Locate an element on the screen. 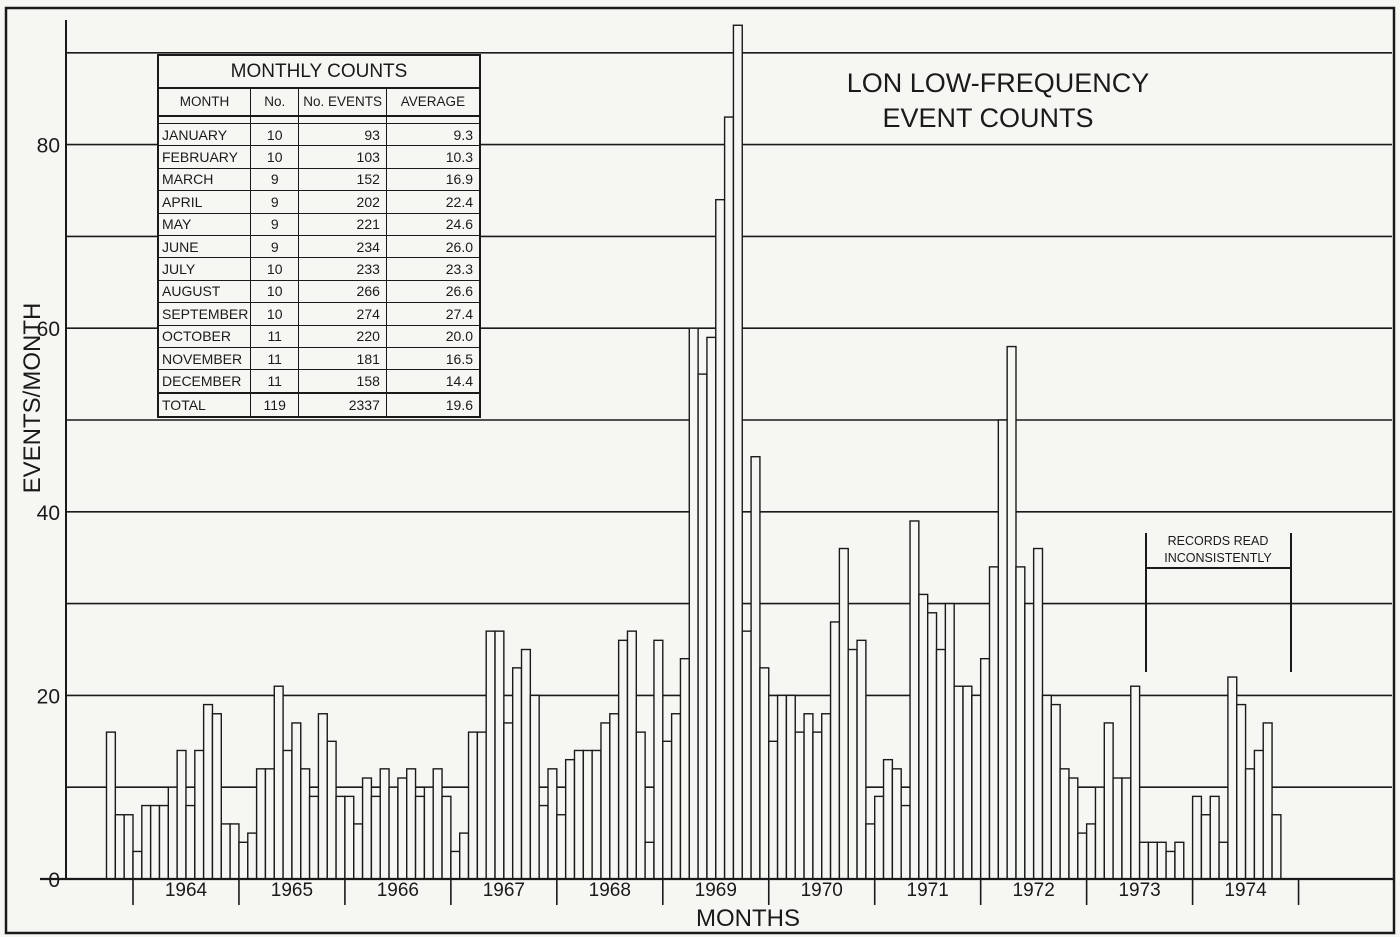 The height and width of the screenshot is (937, 1400). spacer-row is located at coordinates (319, 120).